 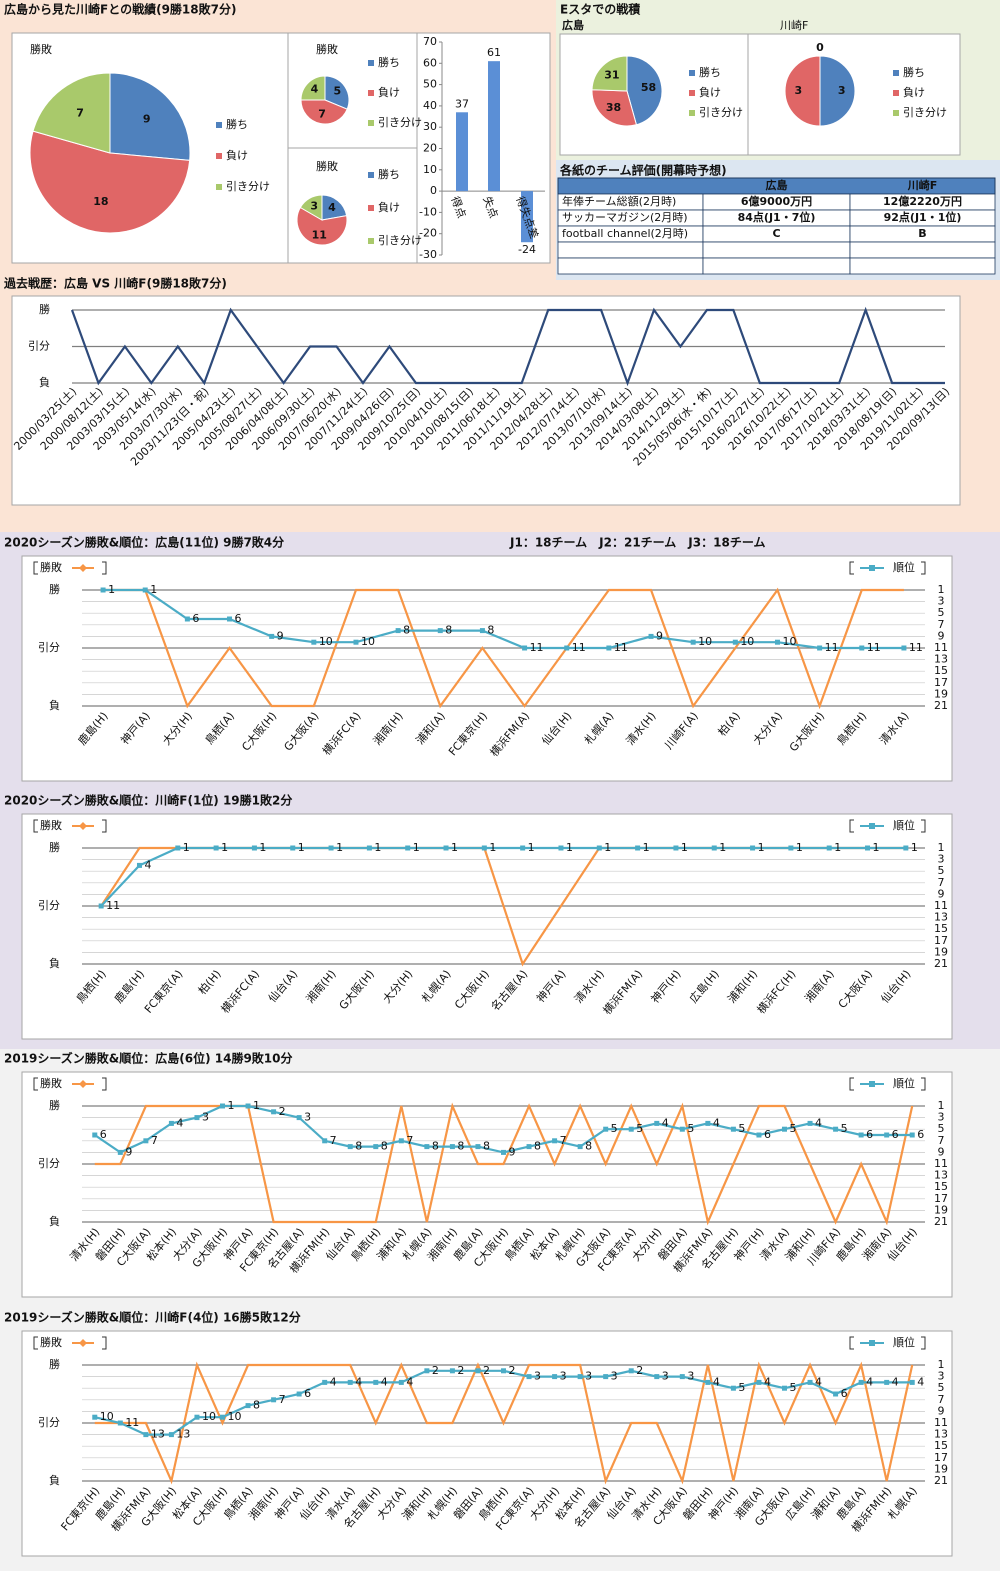 What do you see at coordinates (319, 234) in the screenshot?
I see `pie-value-label: 11` at bounding box center [319, 234].